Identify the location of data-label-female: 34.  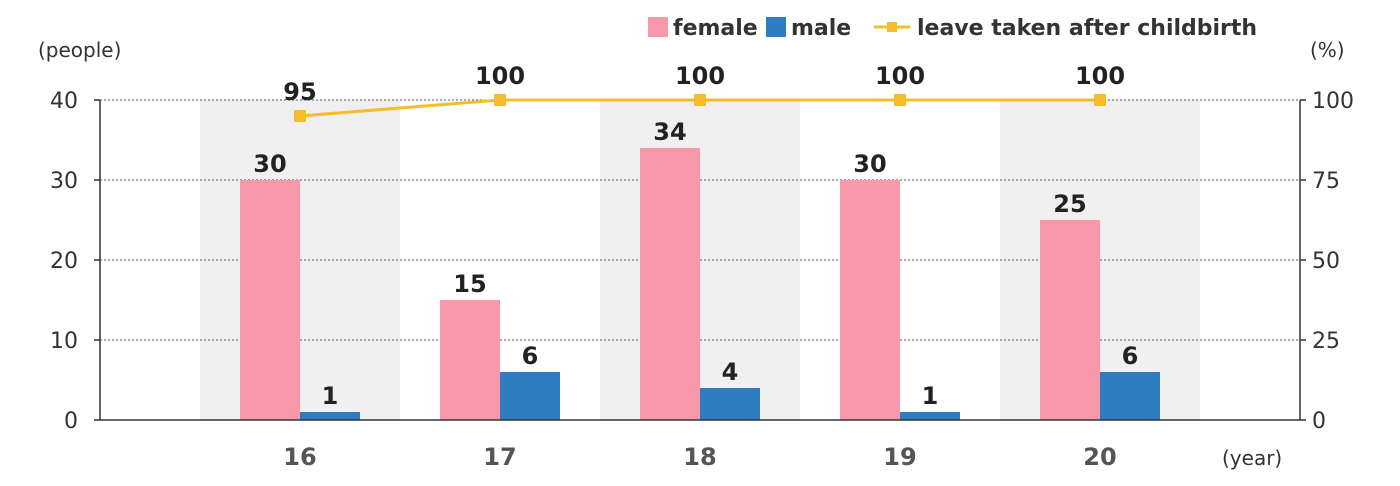
(669, 132).